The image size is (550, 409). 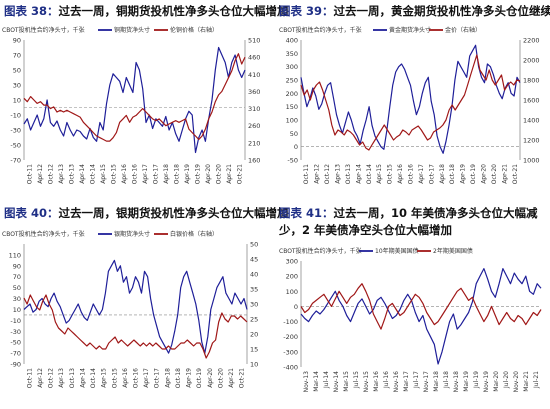 I want to click on legend-label-0: 铜期货净头寸, so click(x=132, y=30).